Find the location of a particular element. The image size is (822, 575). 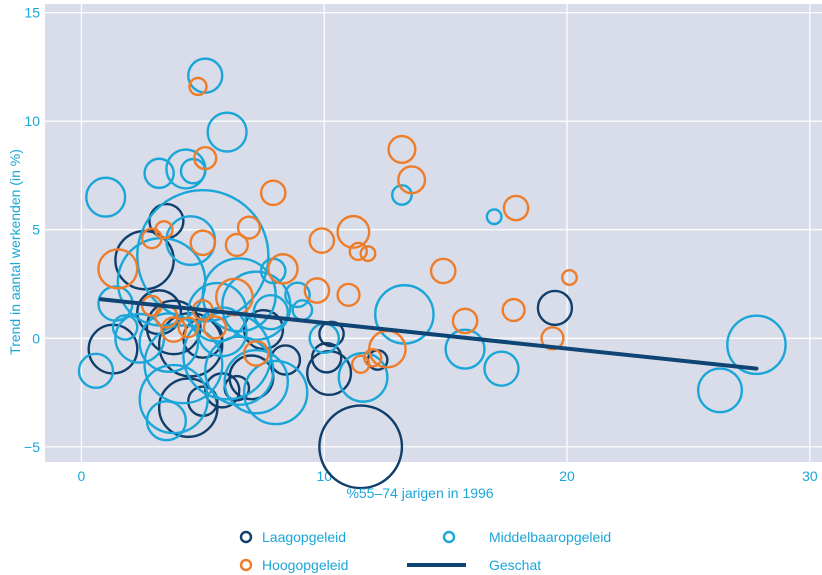

legend-item-geschat: Geschat is located at coordinates (474, 565).